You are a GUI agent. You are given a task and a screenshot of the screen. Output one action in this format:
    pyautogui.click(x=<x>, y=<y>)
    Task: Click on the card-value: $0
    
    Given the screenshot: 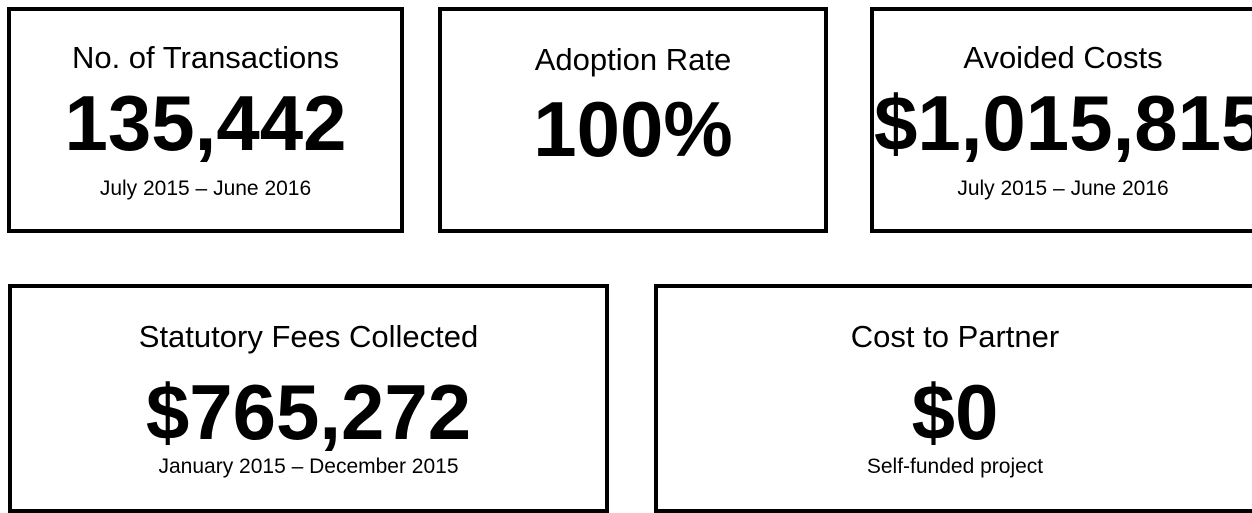 What is the action you would take?
    pyautogui.click(x=955, y=412)
    